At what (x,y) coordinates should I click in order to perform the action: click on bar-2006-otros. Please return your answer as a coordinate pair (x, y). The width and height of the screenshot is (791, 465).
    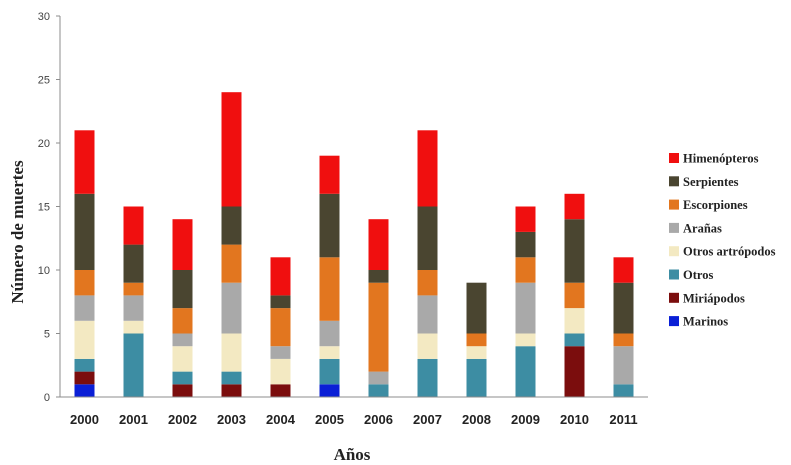
    Looking at the image, I should click on (378, 390).